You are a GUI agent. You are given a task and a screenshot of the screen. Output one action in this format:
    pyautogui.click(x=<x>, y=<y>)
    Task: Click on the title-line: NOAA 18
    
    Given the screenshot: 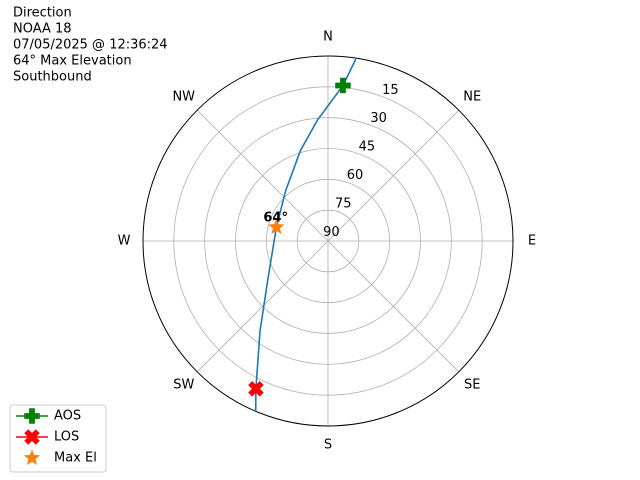 What is the action you would take?
    pyautogui.click(x=42, y=29)
    